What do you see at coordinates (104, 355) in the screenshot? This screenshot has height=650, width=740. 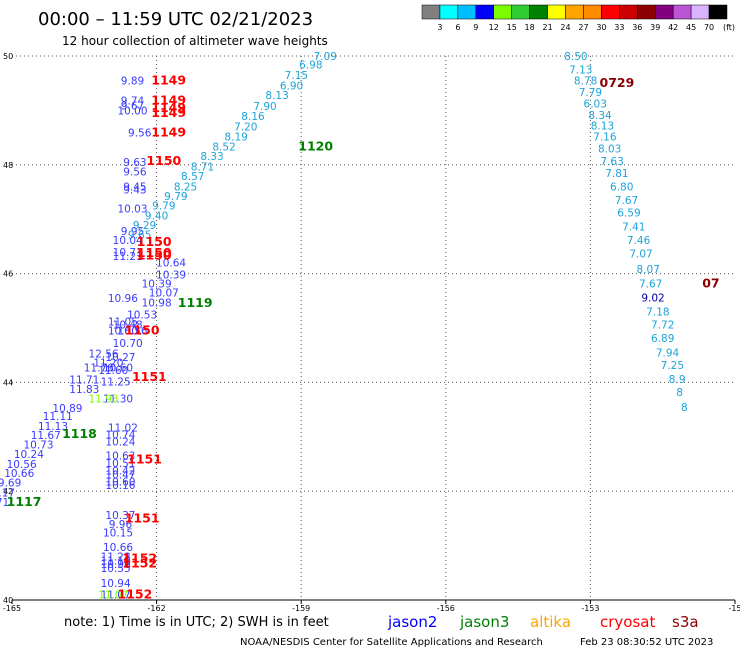 I see `wave-height-value: 12.56` at bounding box center [104, 355].